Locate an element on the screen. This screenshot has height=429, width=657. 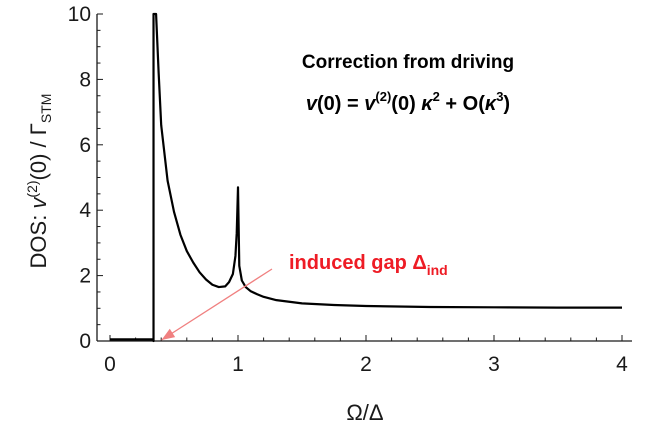
x-tick-label: 1 is located at coordinates (238, 364).